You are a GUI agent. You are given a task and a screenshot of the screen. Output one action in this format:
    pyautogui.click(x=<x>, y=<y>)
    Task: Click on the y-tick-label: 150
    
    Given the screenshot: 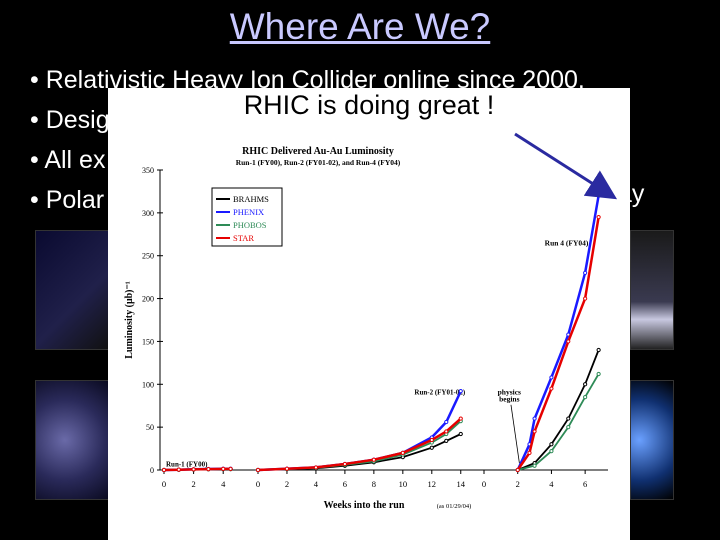 What is the action you would take?
    pyautogui.click(x=148, y=341)
    